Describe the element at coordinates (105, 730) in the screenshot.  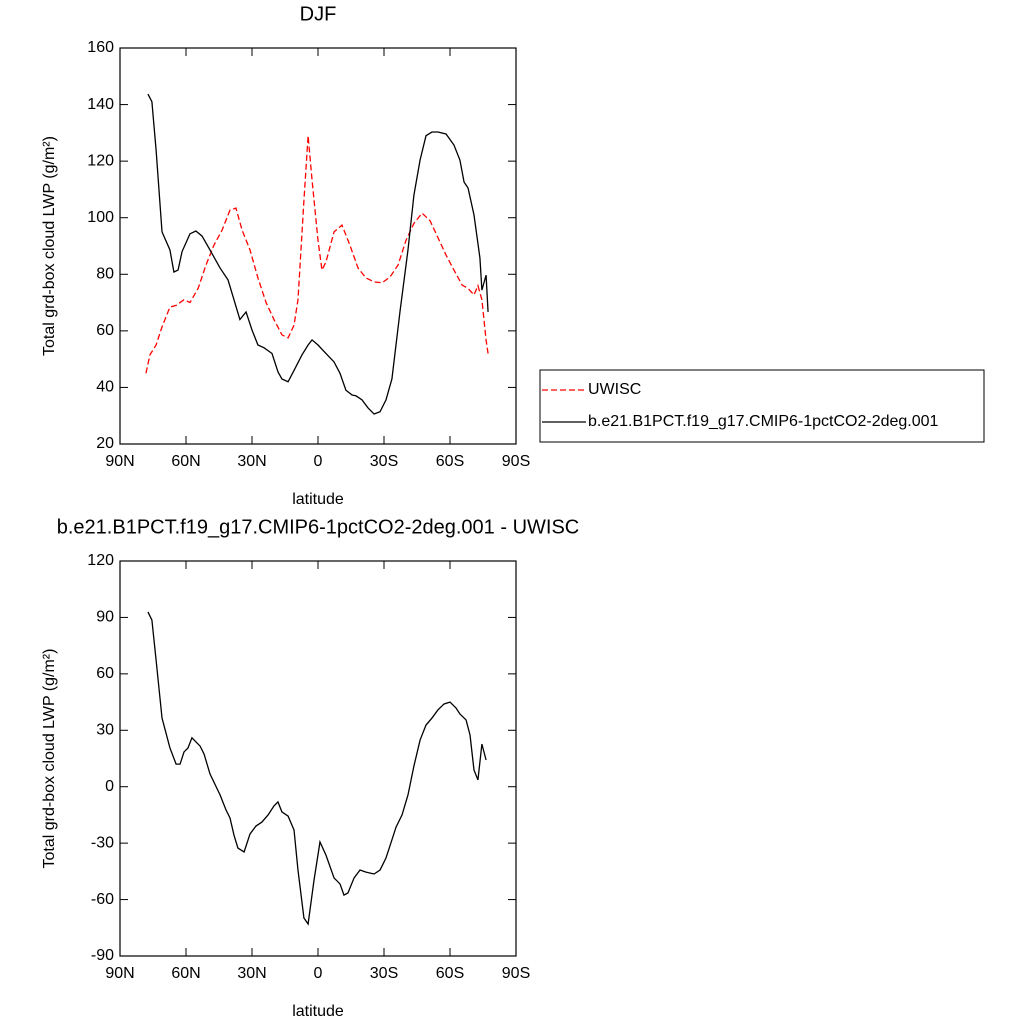
I see `y-tick-label: 30` at that location.